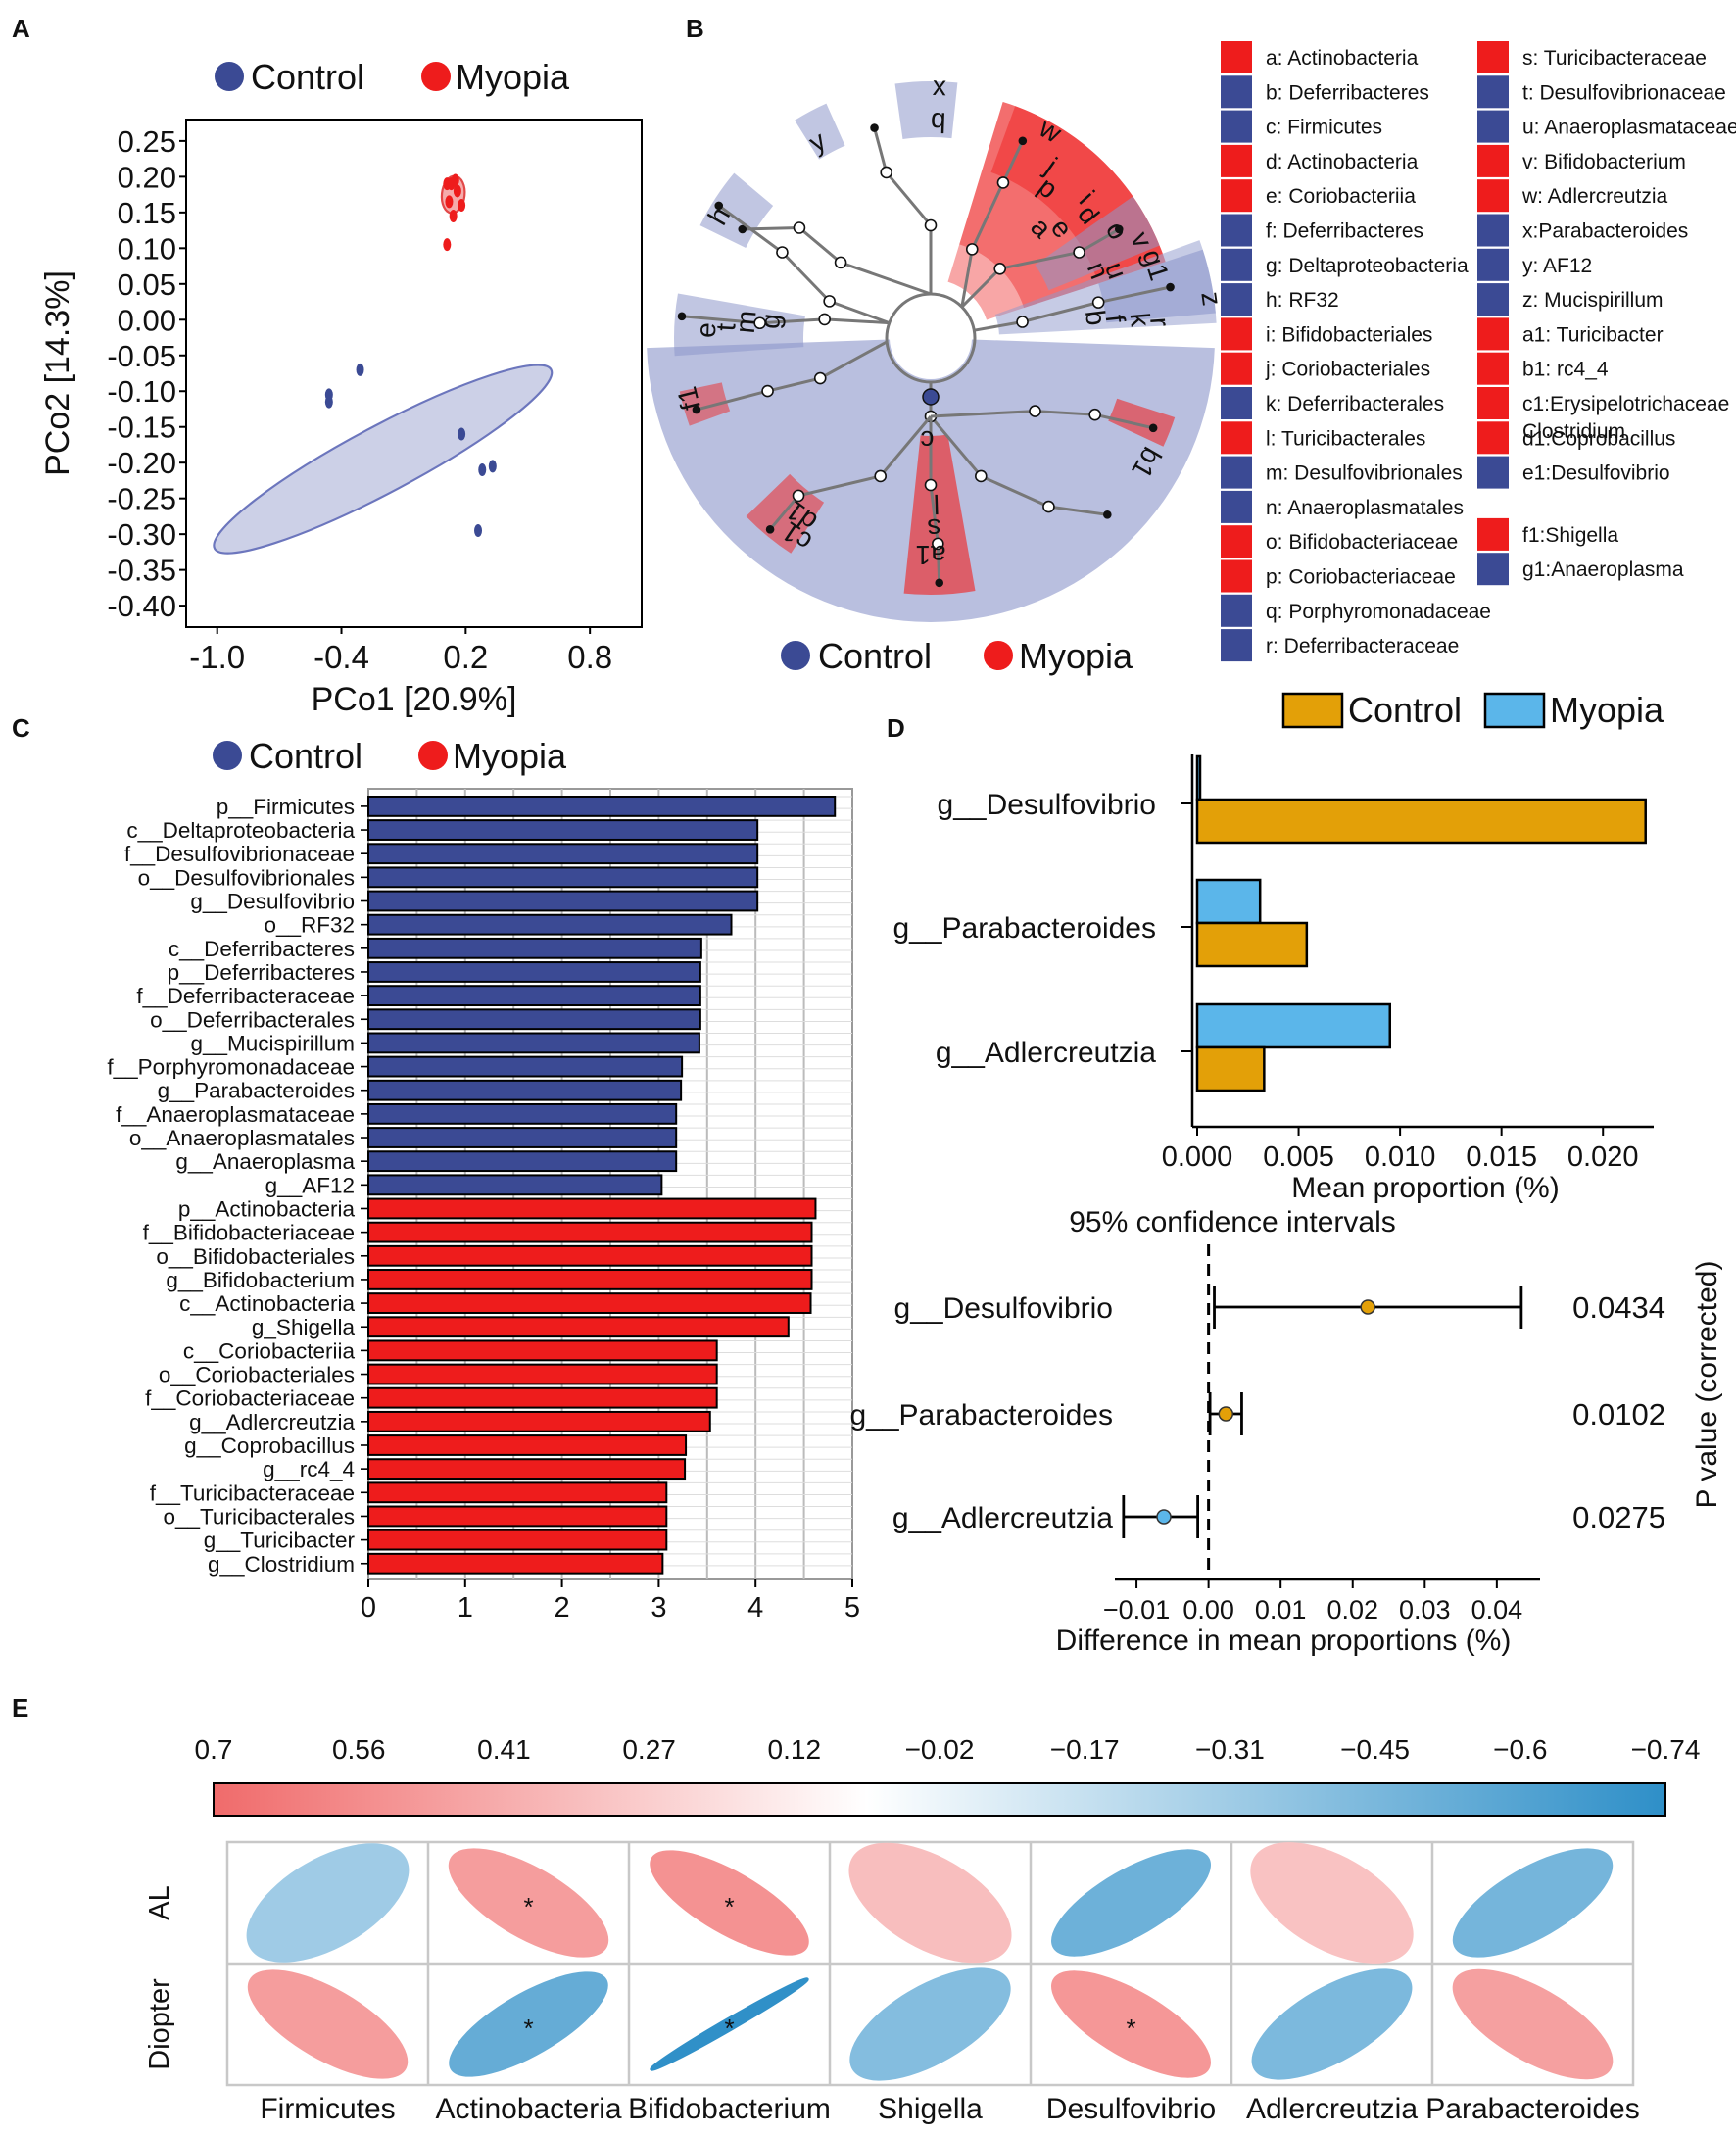  Describe the element at coordinates (1493, 126) in the screenshot. I see `legend-swatch-u` at that location.